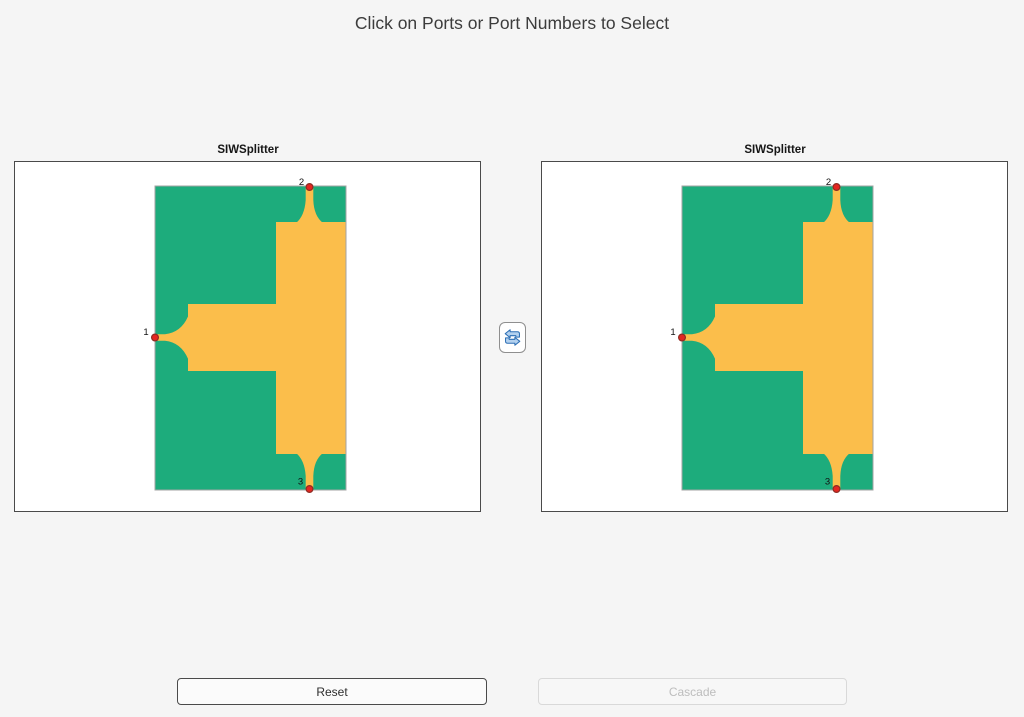 The image size is (1024, 717). What do you see at coordinates (332, 691) in the screenshot?
I see `reset-button: Reset` at bounding box center [332, 691].